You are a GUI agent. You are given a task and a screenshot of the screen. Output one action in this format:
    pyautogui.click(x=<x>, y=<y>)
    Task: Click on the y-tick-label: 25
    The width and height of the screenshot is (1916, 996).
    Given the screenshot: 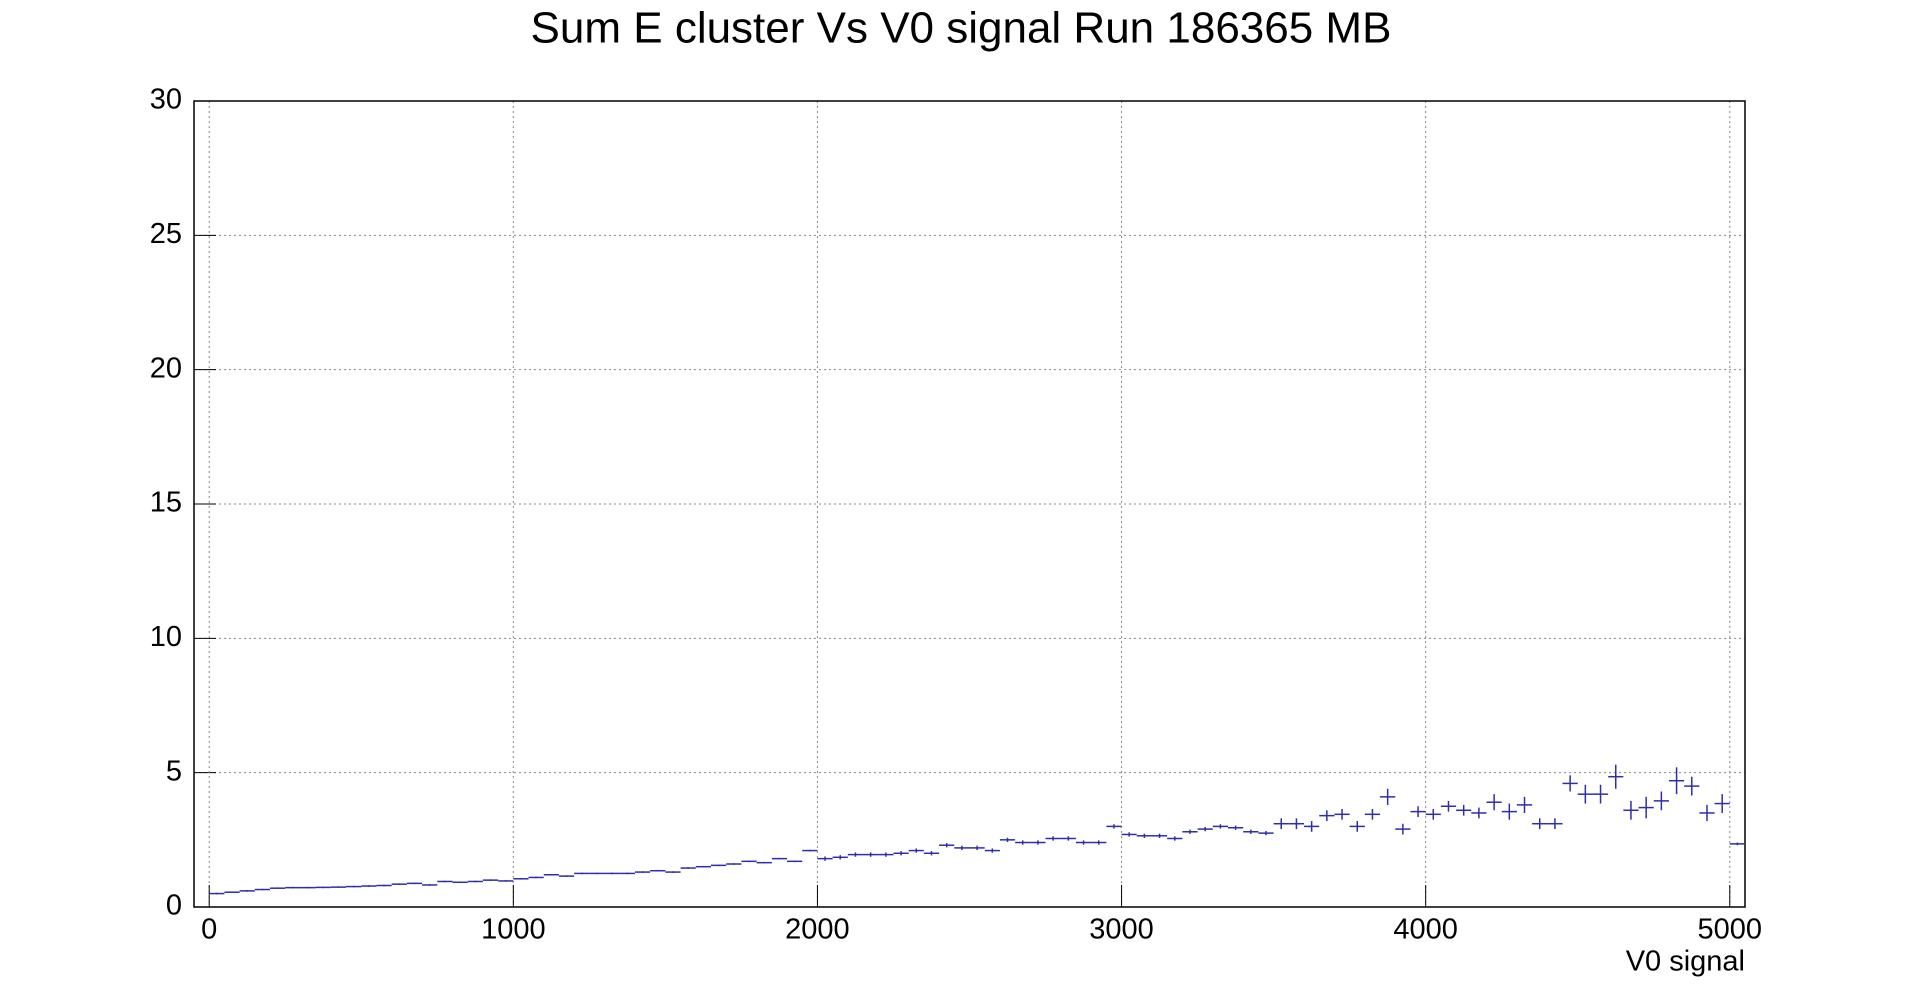 What is the action you would take?
    pyautogui.click(x=166, y=234)
    